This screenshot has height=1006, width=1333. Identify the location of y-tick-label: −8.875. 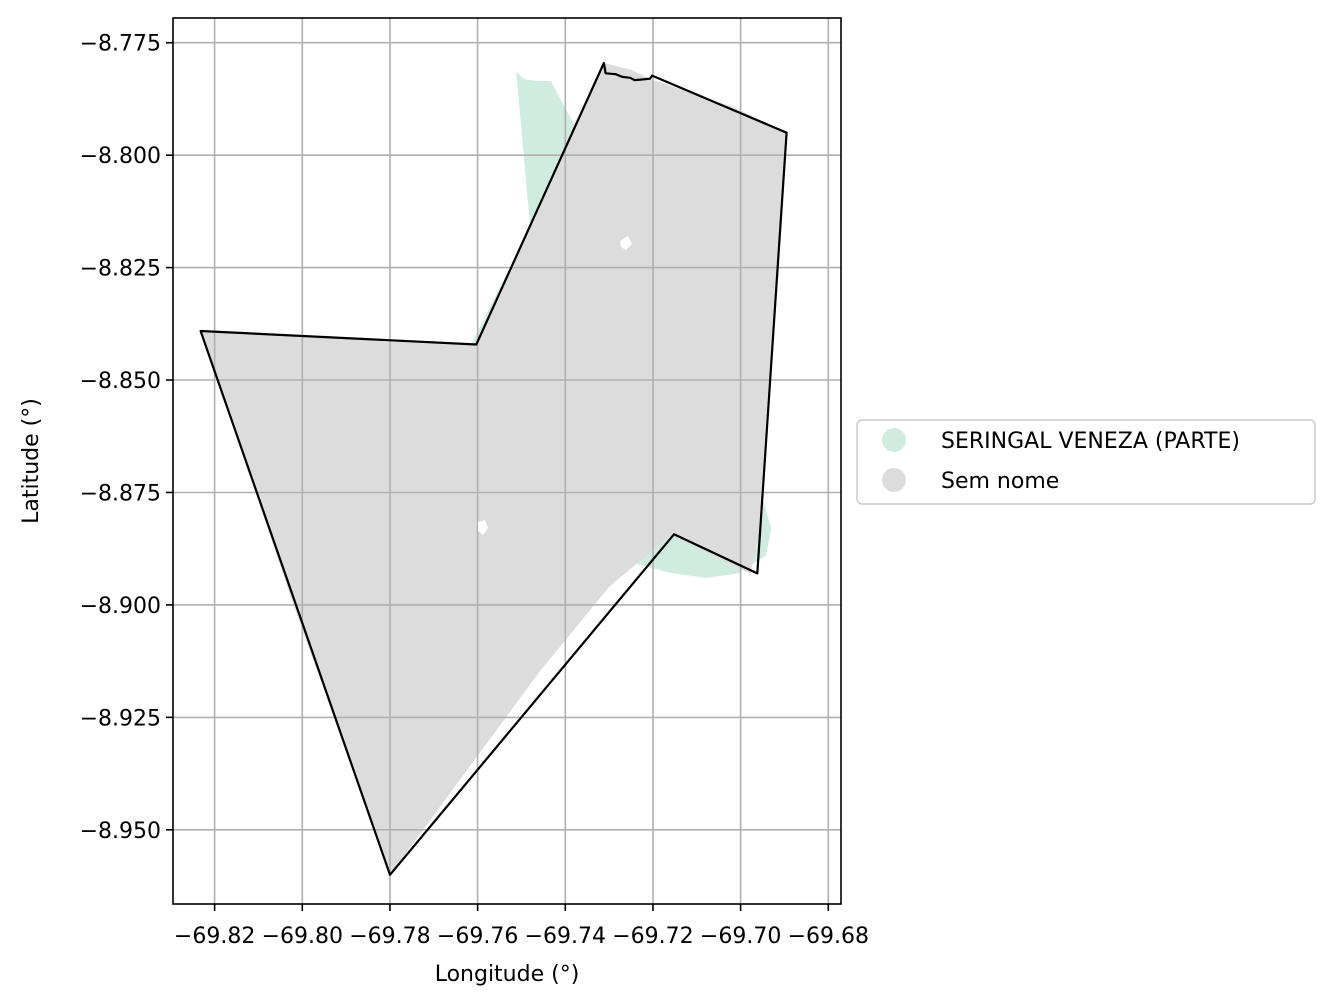
(120, 493).